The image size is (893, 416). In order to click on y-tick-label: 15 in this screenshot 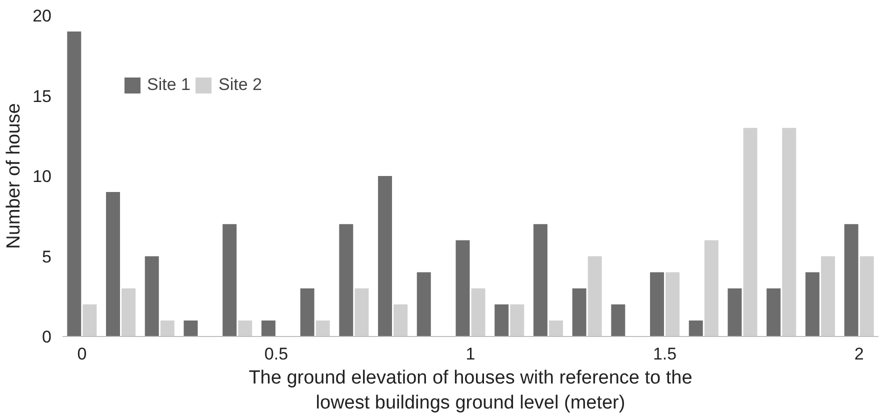, I will do `click(42, 96)`.